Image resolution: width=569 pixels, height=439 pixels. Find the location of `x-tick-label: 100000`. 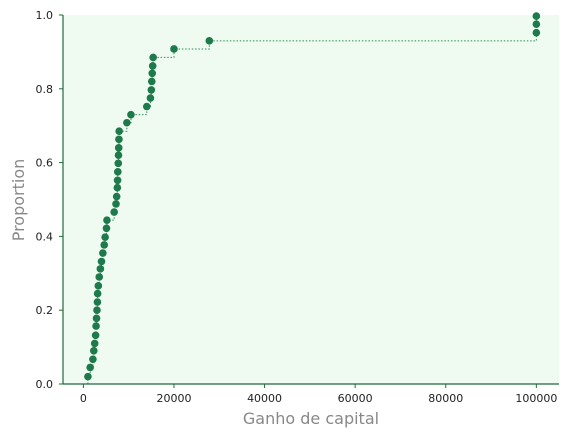

x-tick-label: 100000 is located at coordinates (536, 398).